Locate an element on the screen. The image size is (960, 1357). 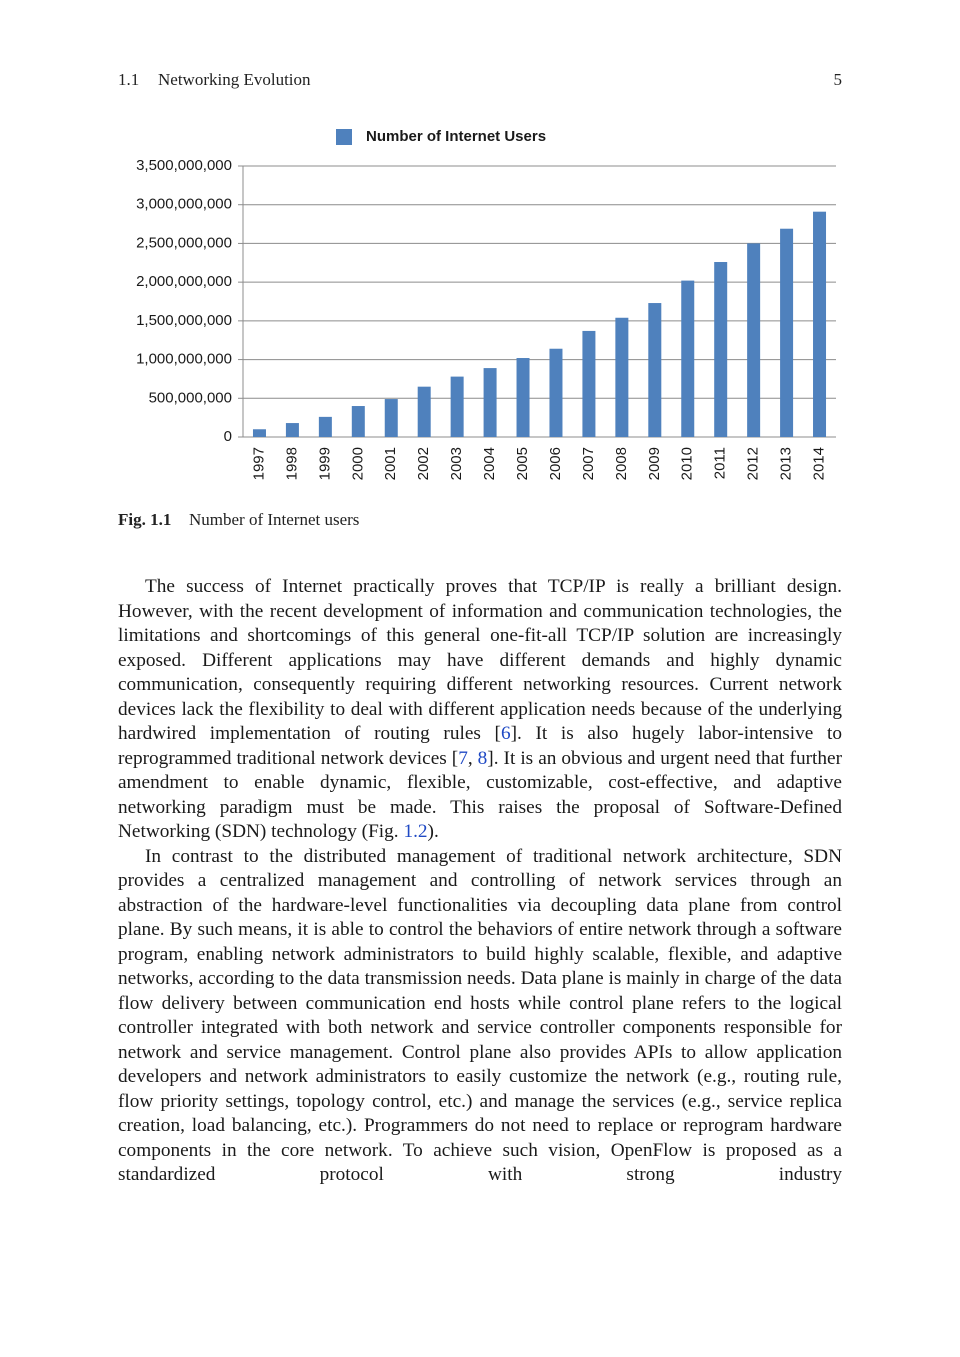
y-tick-label: 3,500,000,000 is located at coordinates (184, 165).